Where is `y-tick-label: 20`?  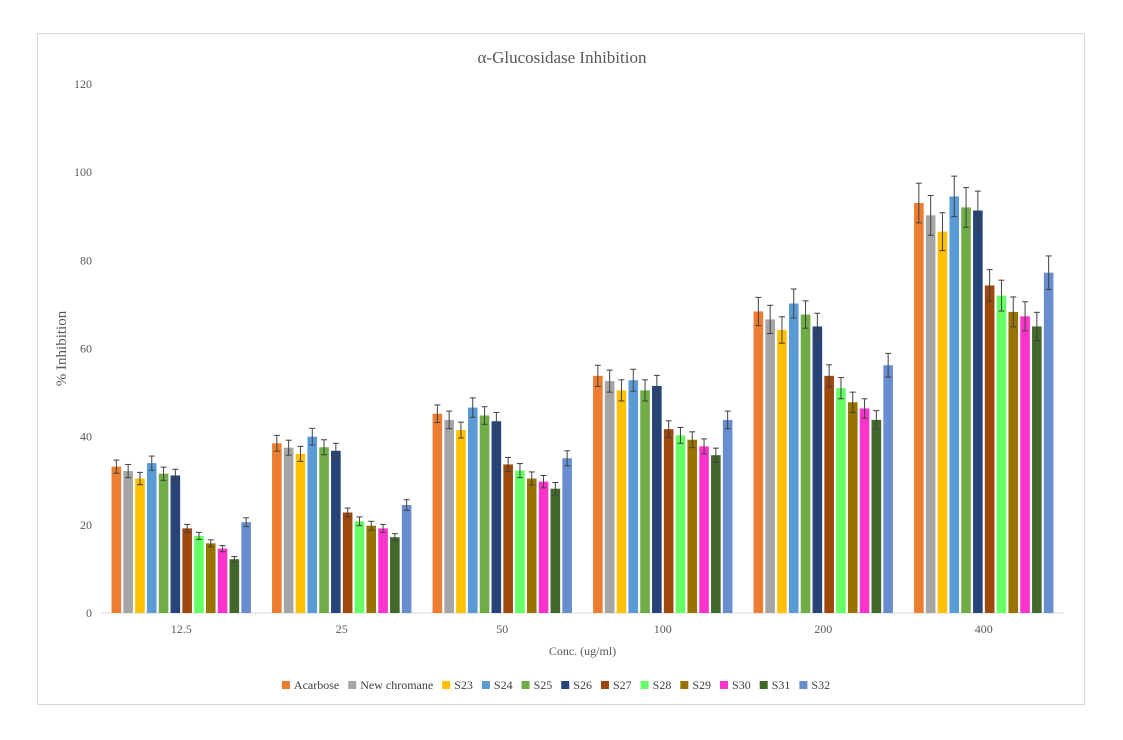 y-tick-label: 20 is located at coordinates (86, 525).